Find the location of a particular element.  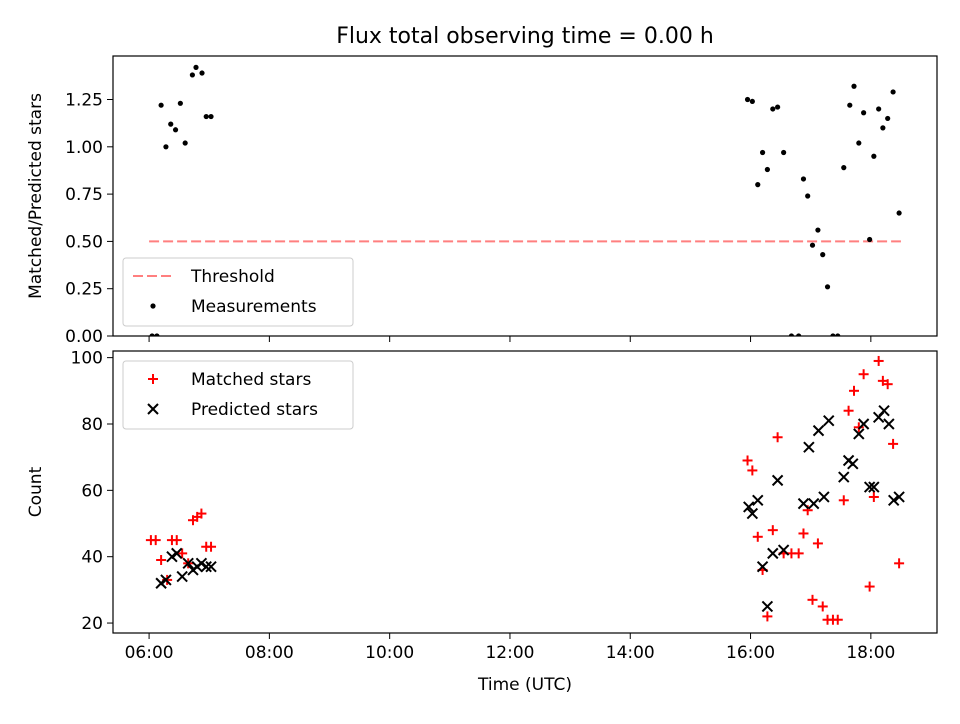

legend: Matched stars Predicted stars is located at coordinates (238, 395).